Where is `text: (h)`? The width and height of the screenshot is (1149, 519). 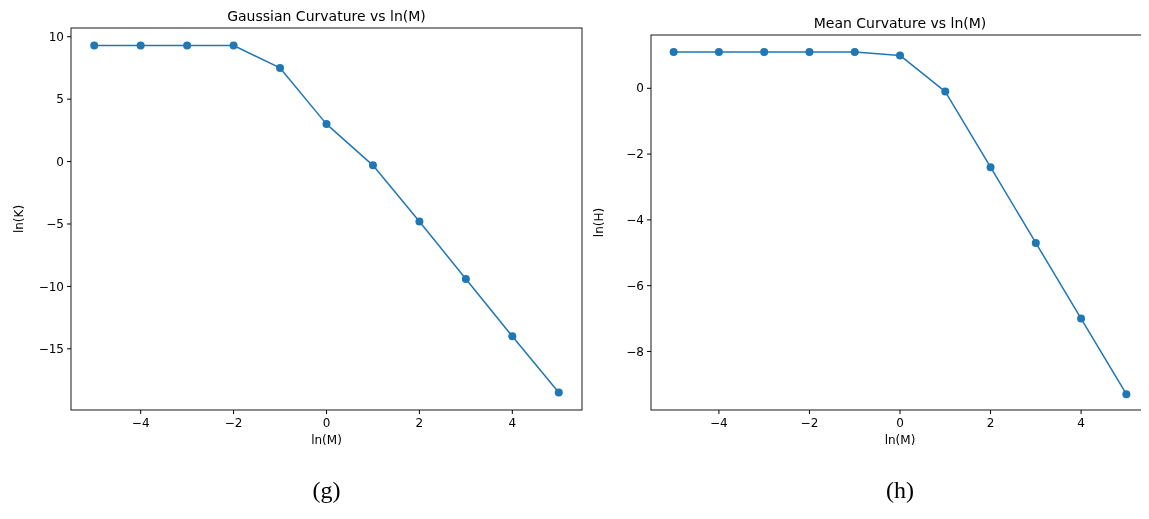
text: (h) is located at coordinates (900, 490).